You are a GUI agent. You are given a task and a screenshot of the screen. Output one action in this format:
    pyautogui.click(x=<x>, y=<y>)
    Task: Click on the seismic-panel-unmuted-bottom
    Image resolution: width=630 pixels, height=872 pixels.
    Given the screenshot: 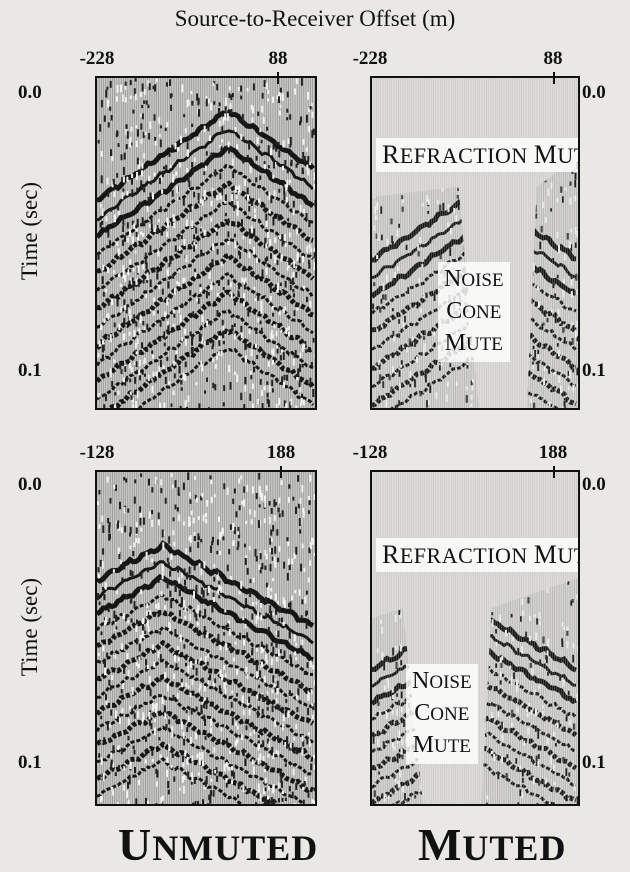 What is the action you would take?
    pyautogui.click(x=206, y=638)
    